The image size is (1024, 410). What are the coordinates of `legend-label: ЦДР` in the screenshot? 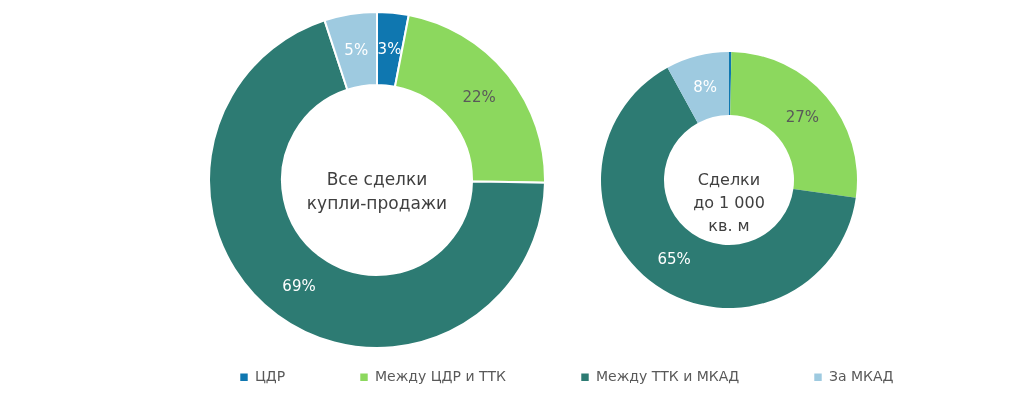 It's located at (270, 376).